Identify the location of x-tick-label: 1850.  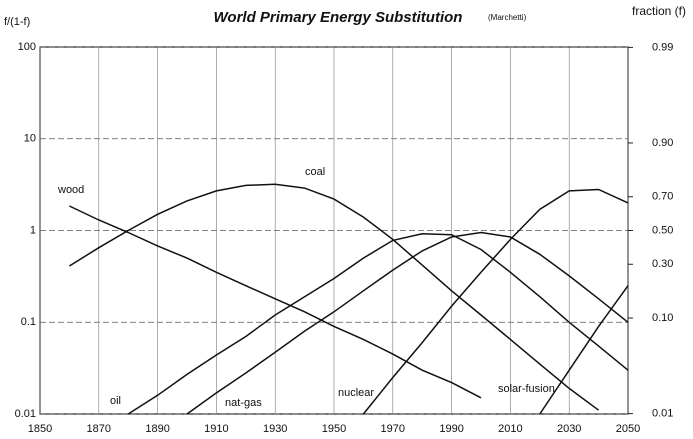
(40, 429).